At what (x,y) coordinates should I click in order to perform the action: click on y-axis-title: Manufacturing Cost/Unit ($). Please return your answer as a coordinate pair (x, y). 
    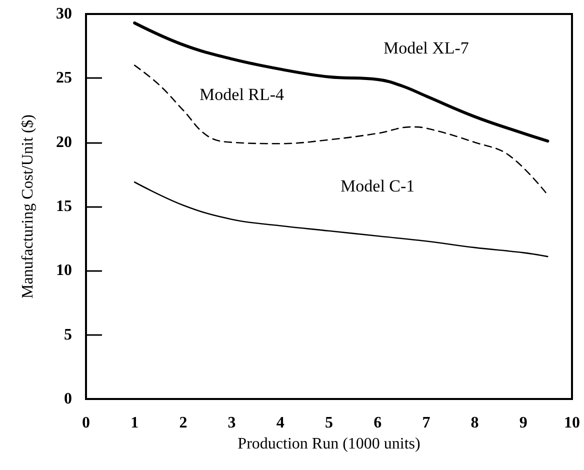
    Looking at the image, I should click on (28, 206).